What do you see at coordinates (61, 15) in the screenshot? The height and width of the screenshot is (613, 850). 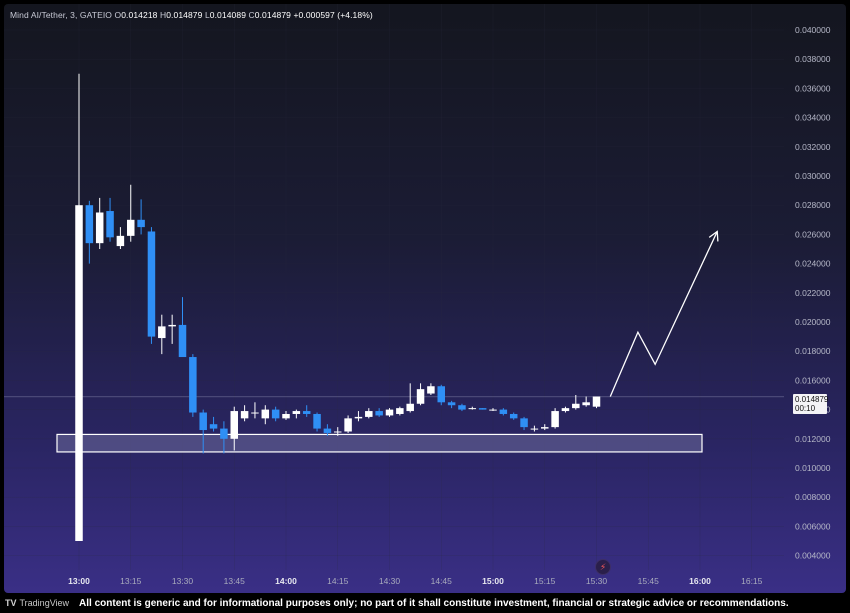 I see `symbol-name: Mind AI/Tether, 3, GATEIO` at bounding box center [61, 15].